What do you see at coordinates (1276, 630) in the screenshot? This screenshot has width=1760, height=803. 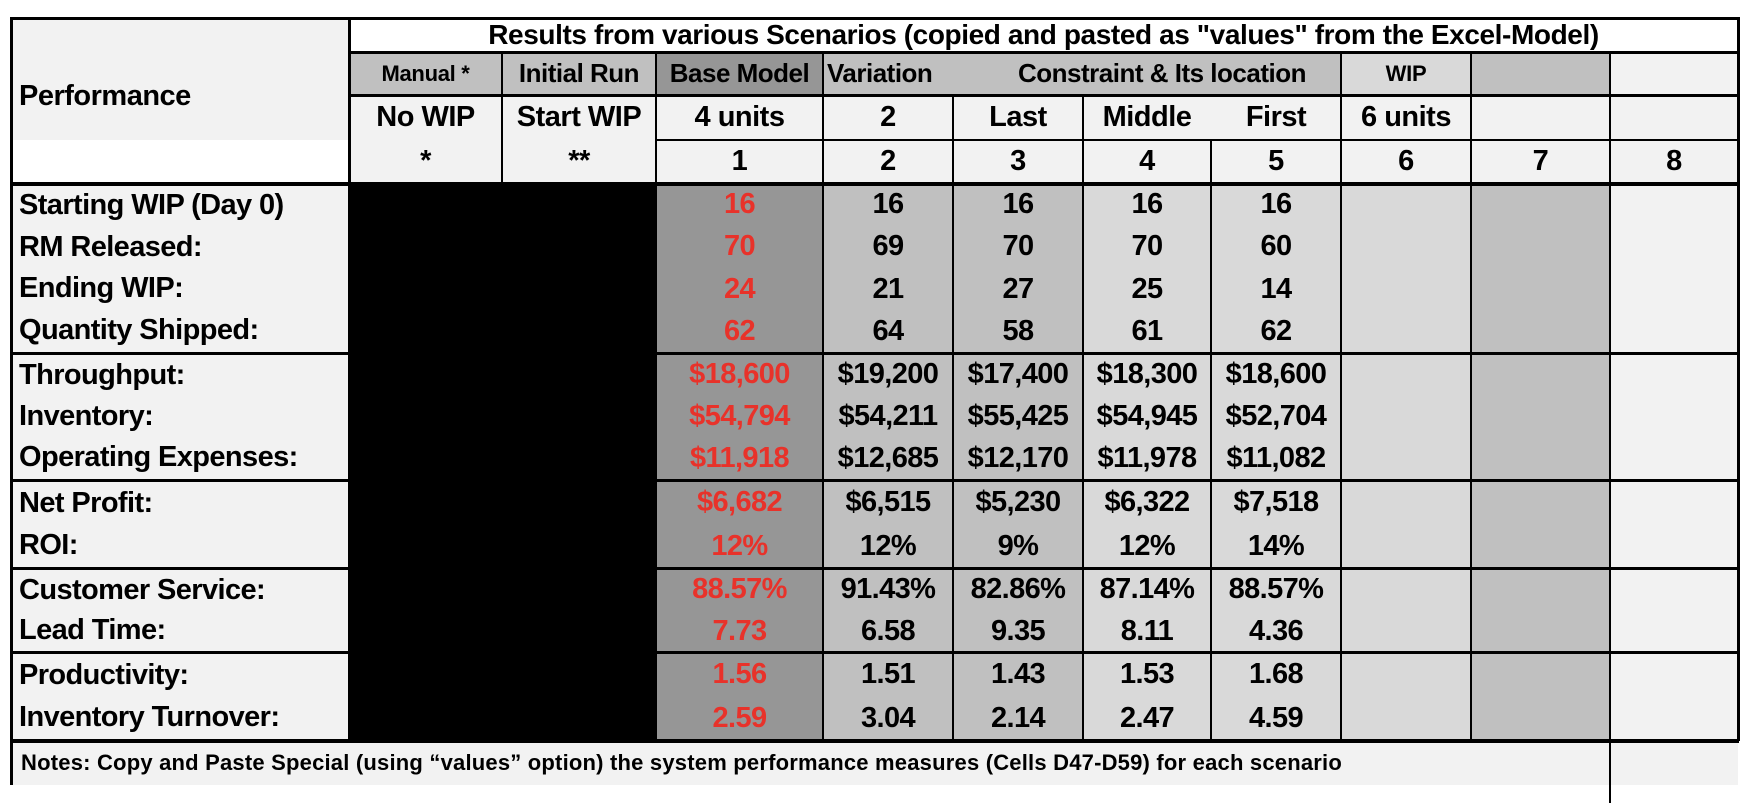 I see `metric-value: 4.36` at bounding box center [1276, 630].